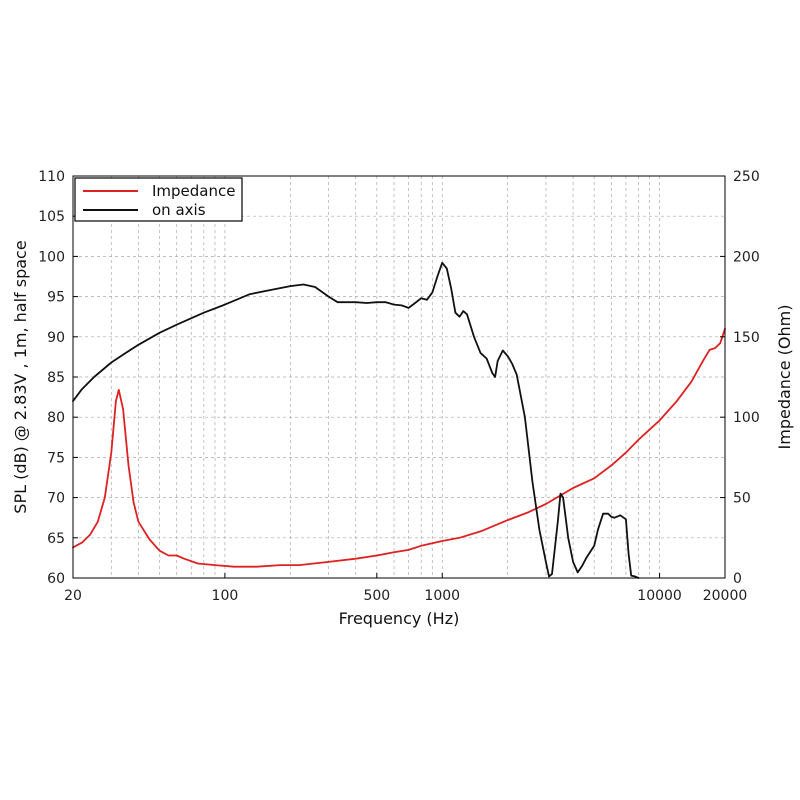 The image size is (800, 800). What do you see at coordinates (746, 418) in the screenshot?
I see `y2-tick-label: 100` at bounding box center [746, 418].